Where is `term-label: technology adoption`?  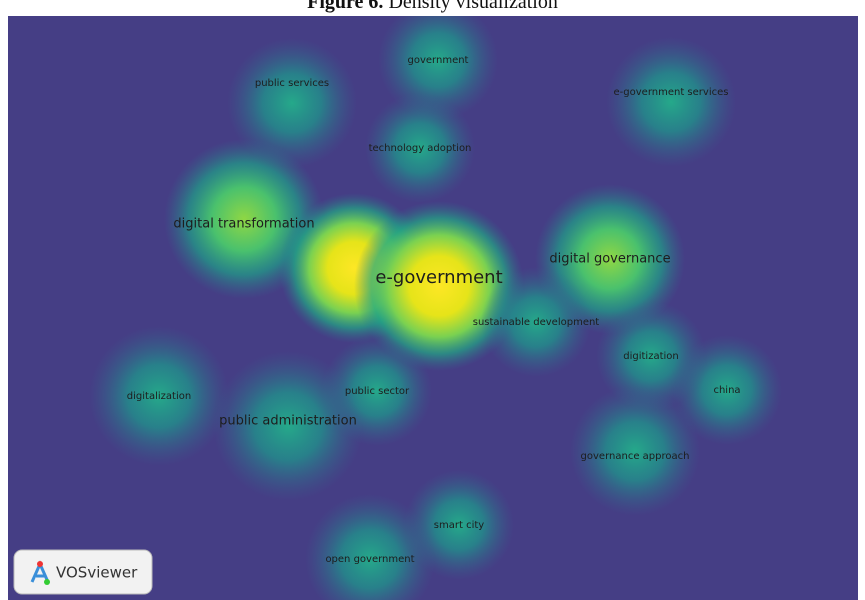 term-label: technology adoption is located at coordinates (420, 148).